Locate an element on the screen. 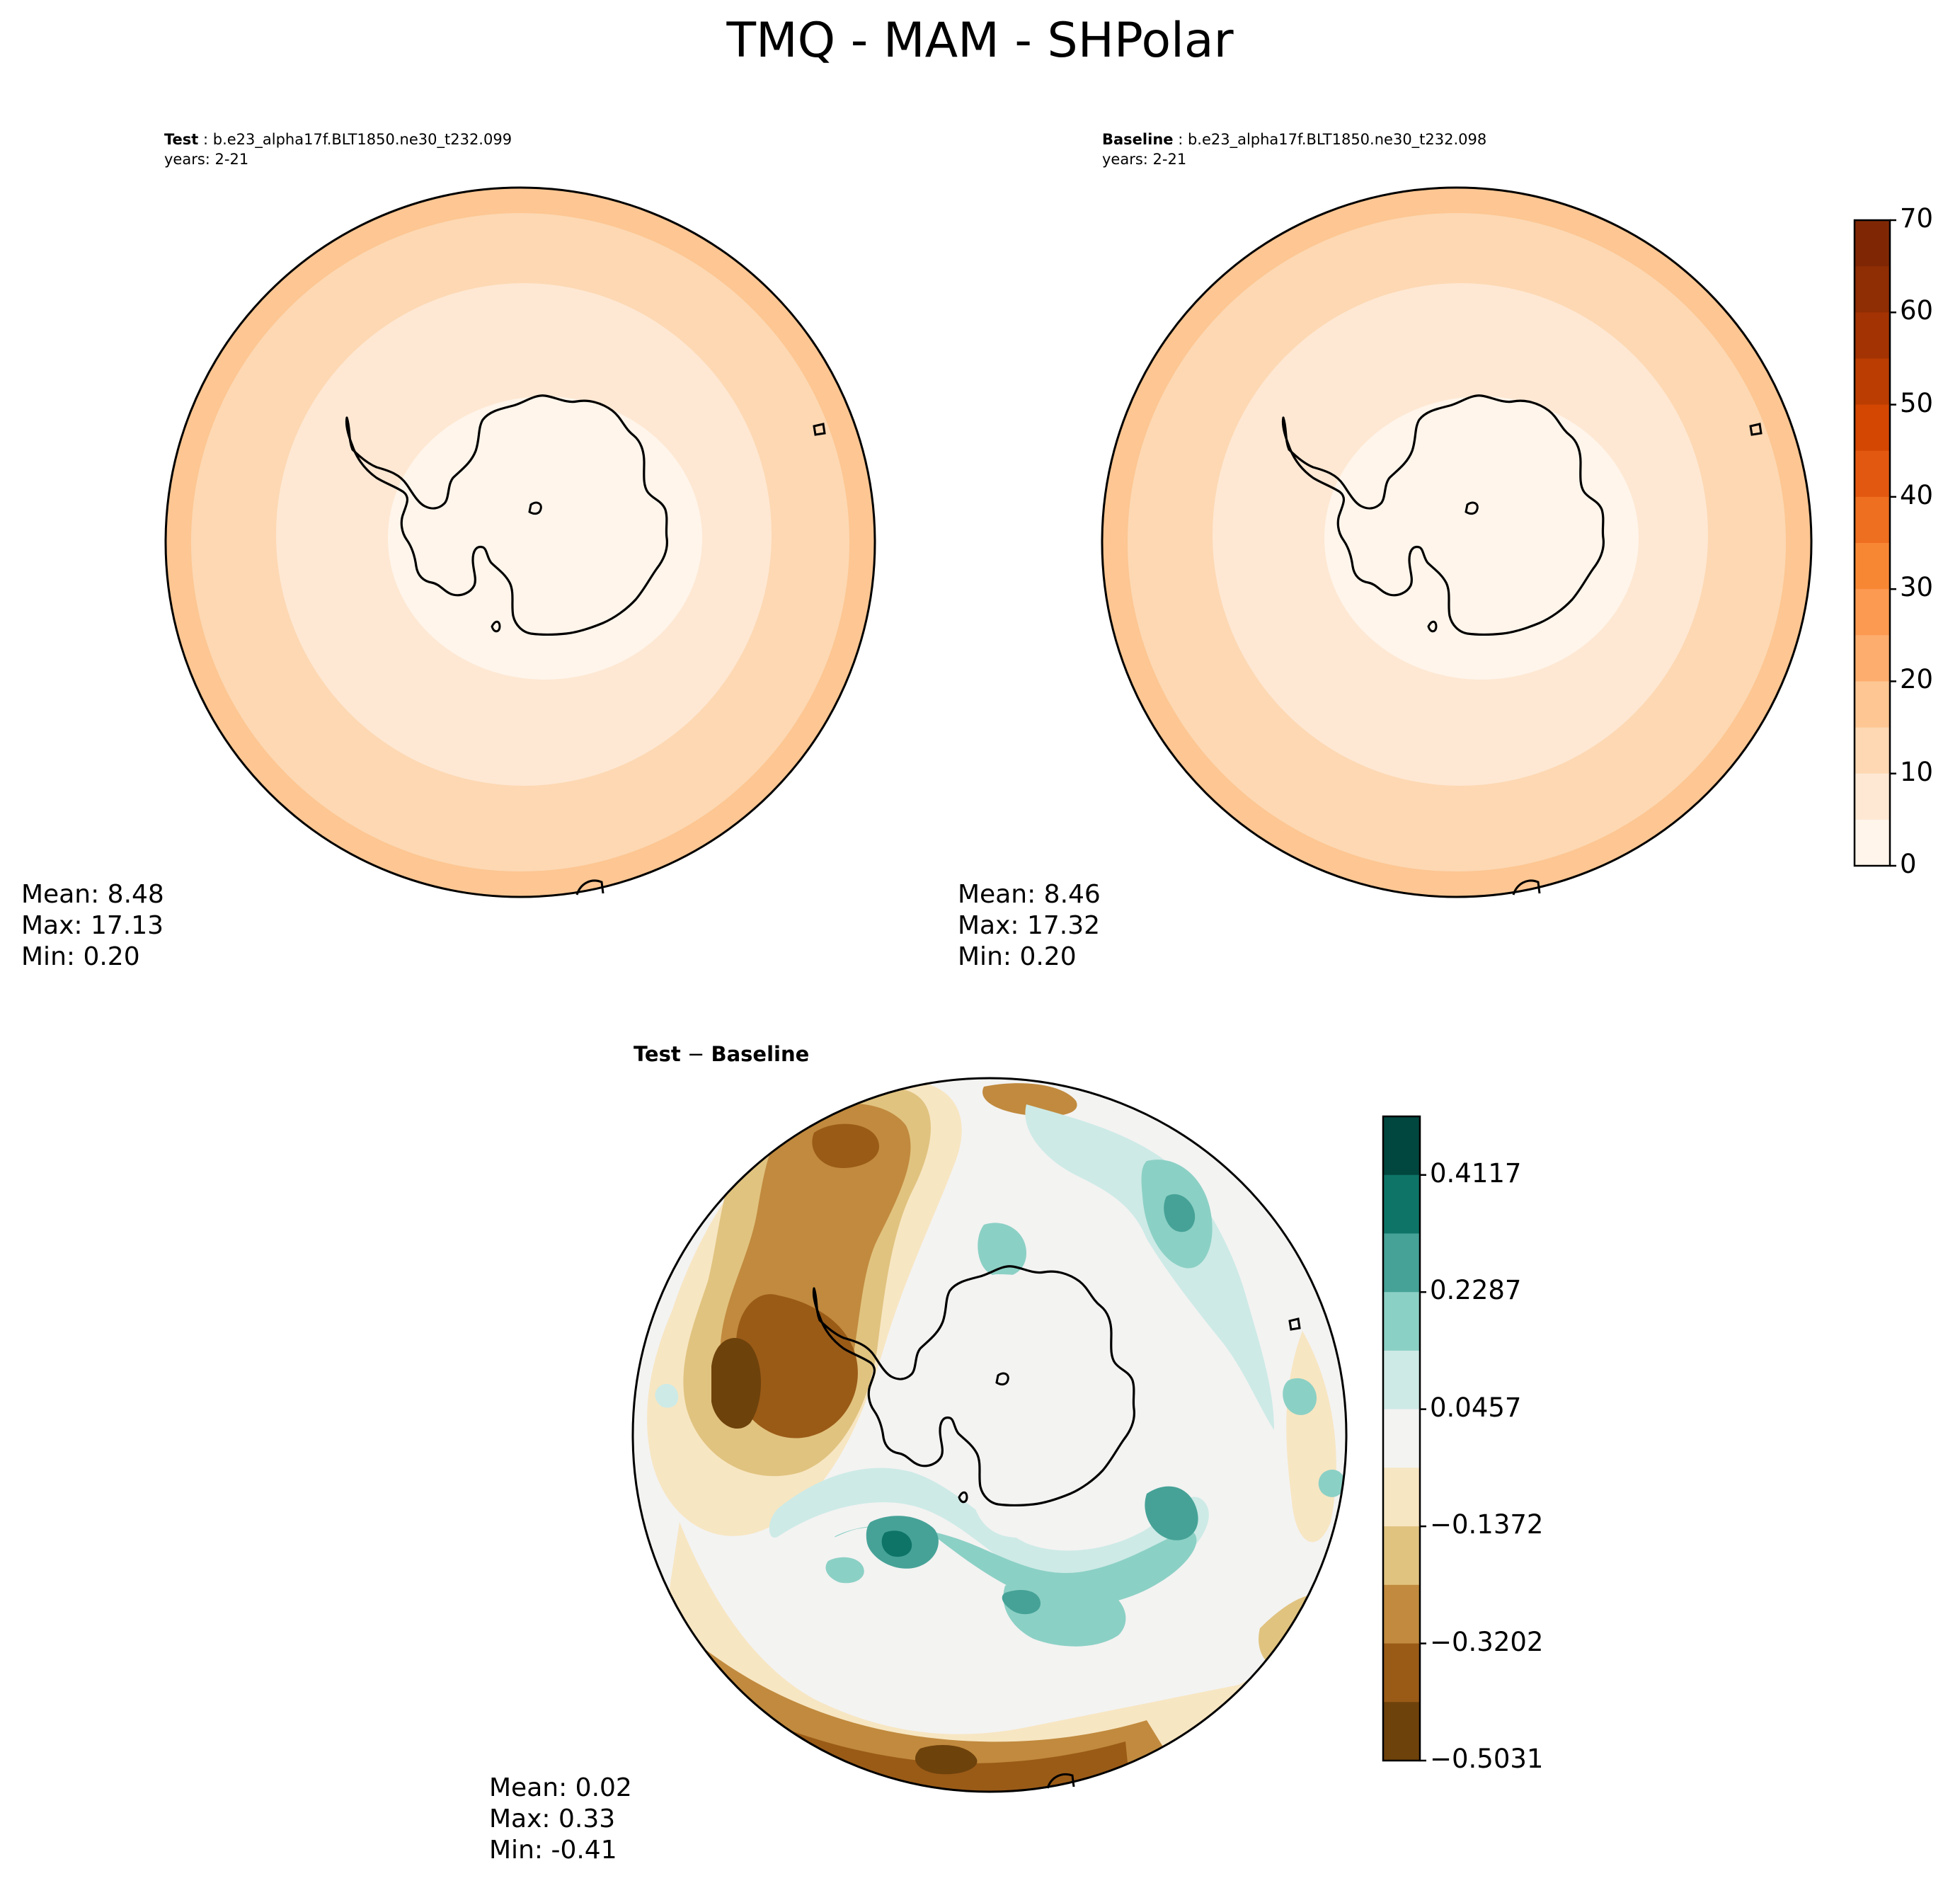 This screenshot has height=1888, width=1960. diff-stats: Mean: 0.02 Max: 0.33 Min: -0.41 is located at coordinates (560, 1820).